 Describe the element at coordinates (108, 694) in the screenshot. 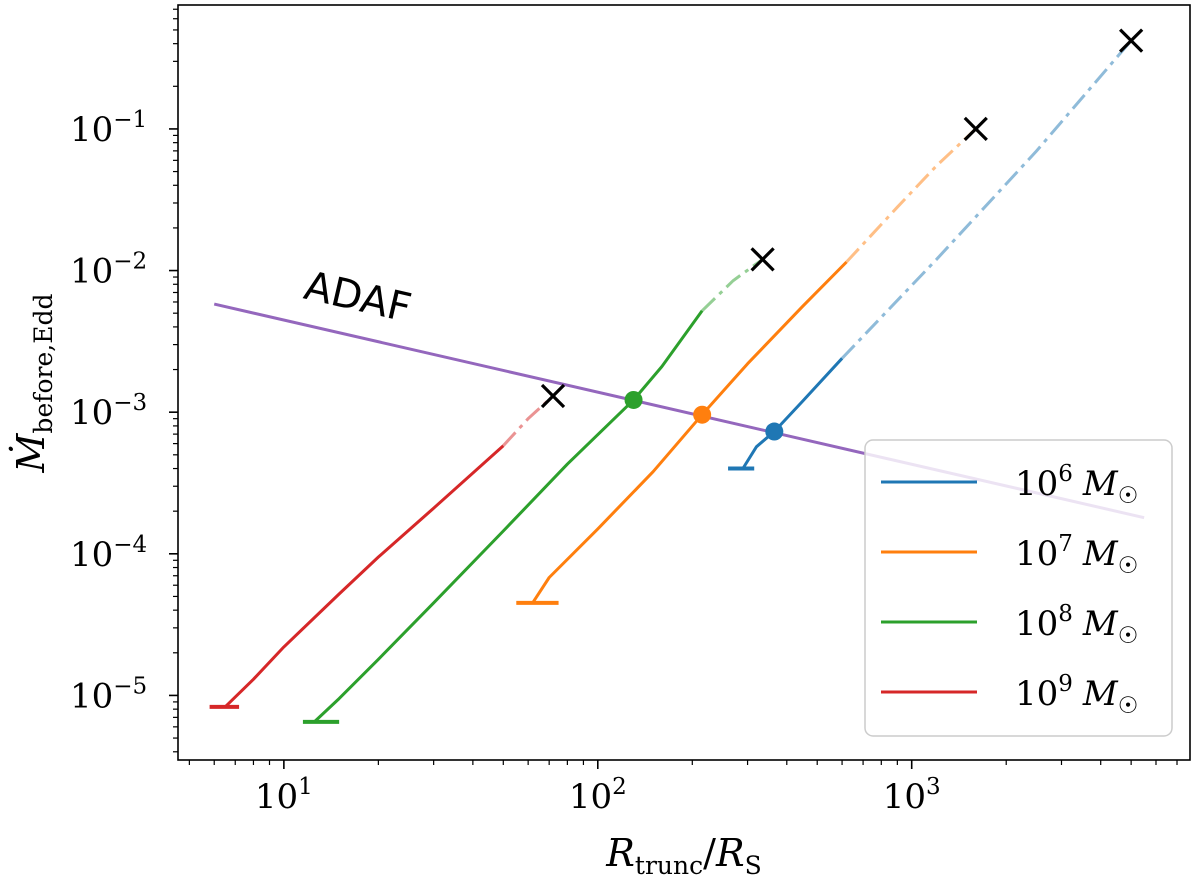

I see `y-tick-label: 10⁻⁵` at that location.